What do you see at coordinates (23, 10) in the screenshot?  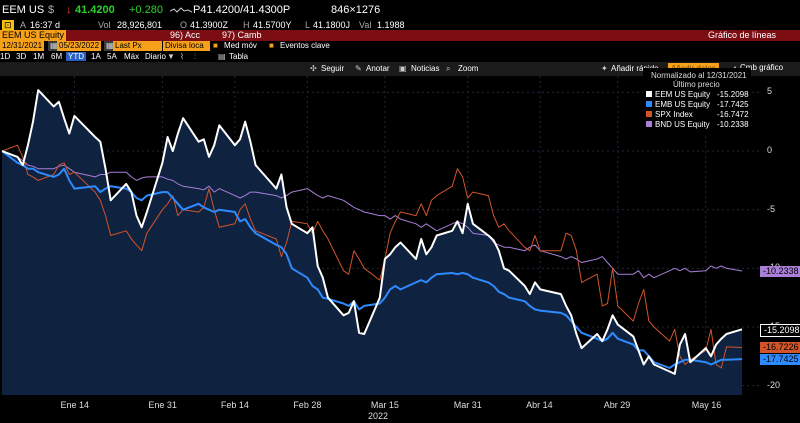 I see `ticker: EEM US` at bounding box center [23, 10].